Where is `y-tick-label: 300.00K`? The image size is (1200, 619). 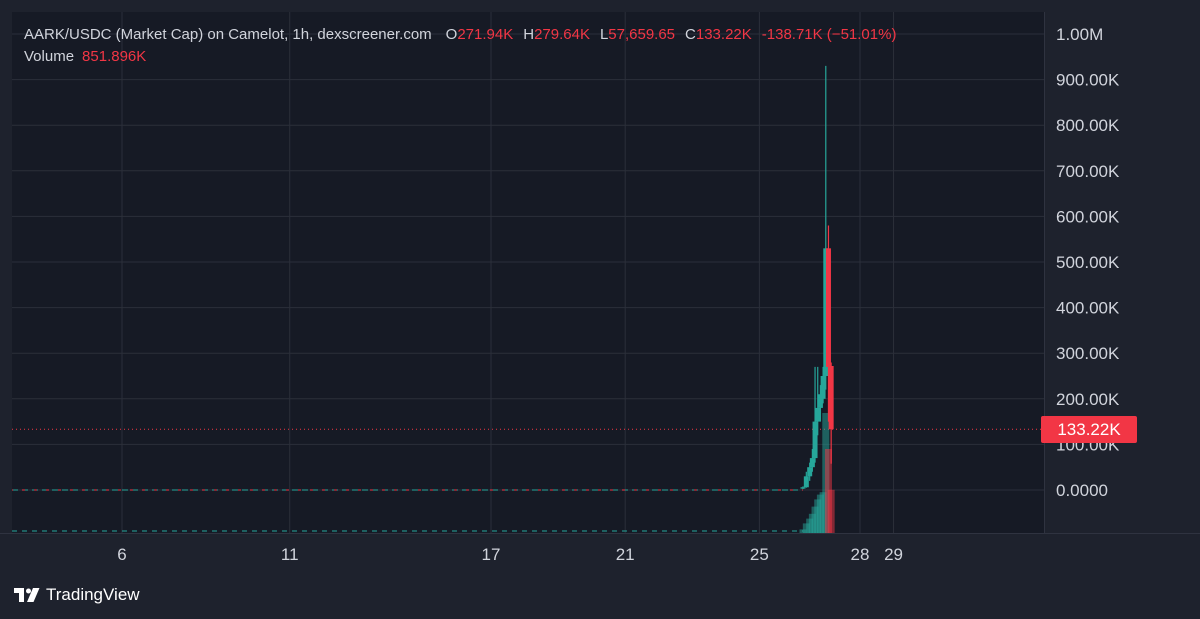 y-tick-label: 300.00K is located at coordinates (1088, 353).